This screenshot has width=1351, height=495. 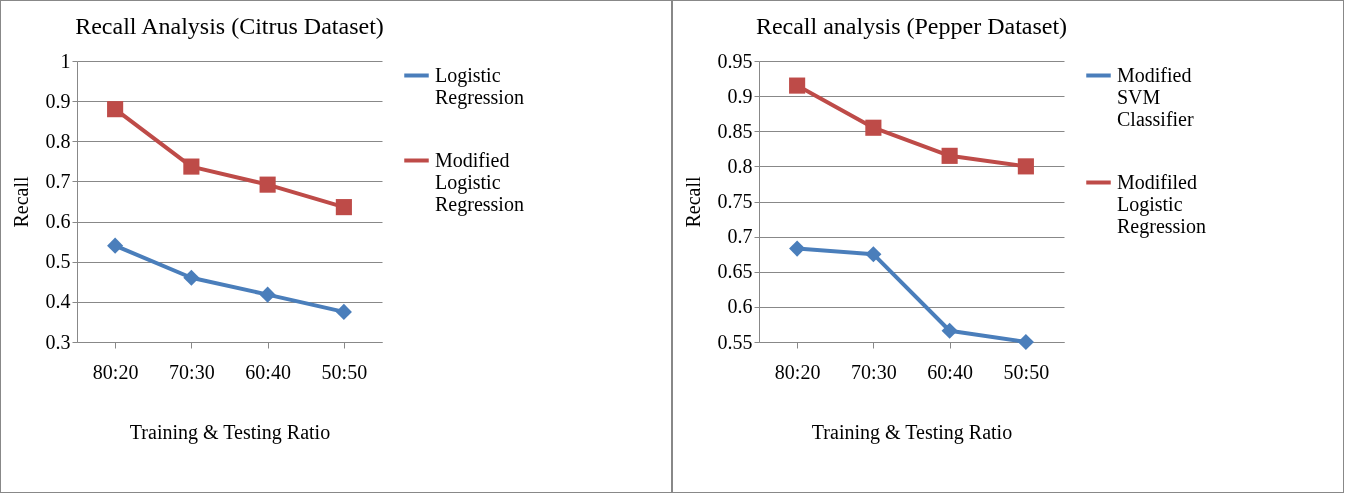 What do you see at coordinates (911, 26) in the screenshot?
I see `chart-title: Recall analysis (Pepper Dataset)` at bounding box center [911, 26].